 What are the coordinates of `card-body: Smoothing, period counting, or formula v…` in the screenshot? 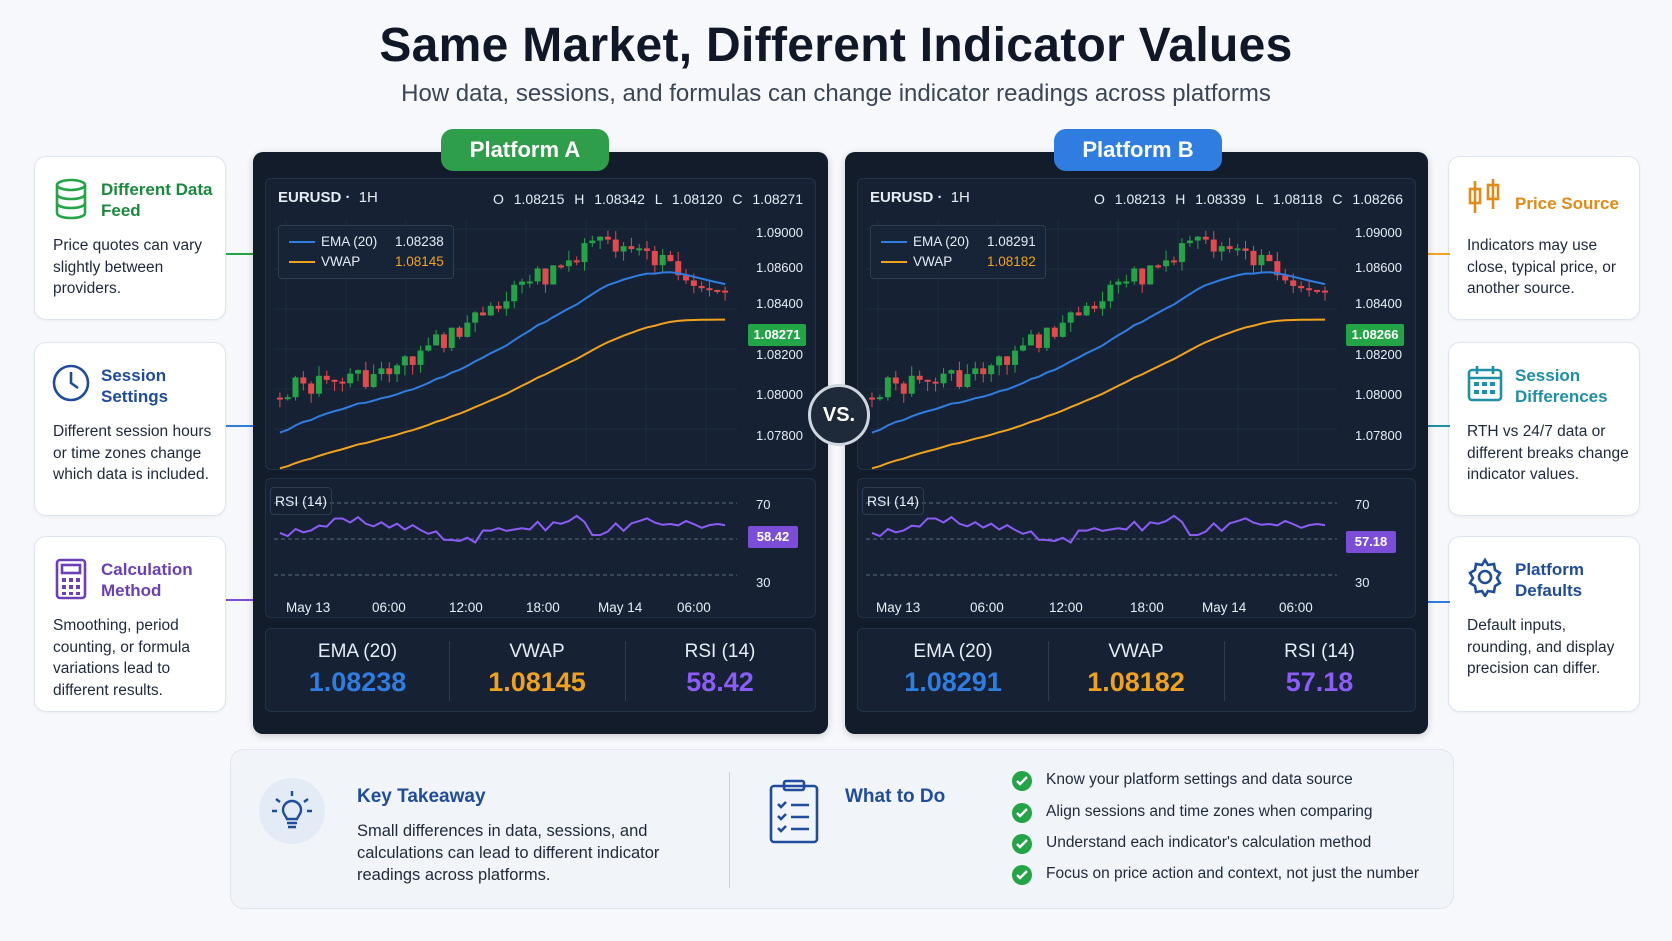 It's located at (121, 658).